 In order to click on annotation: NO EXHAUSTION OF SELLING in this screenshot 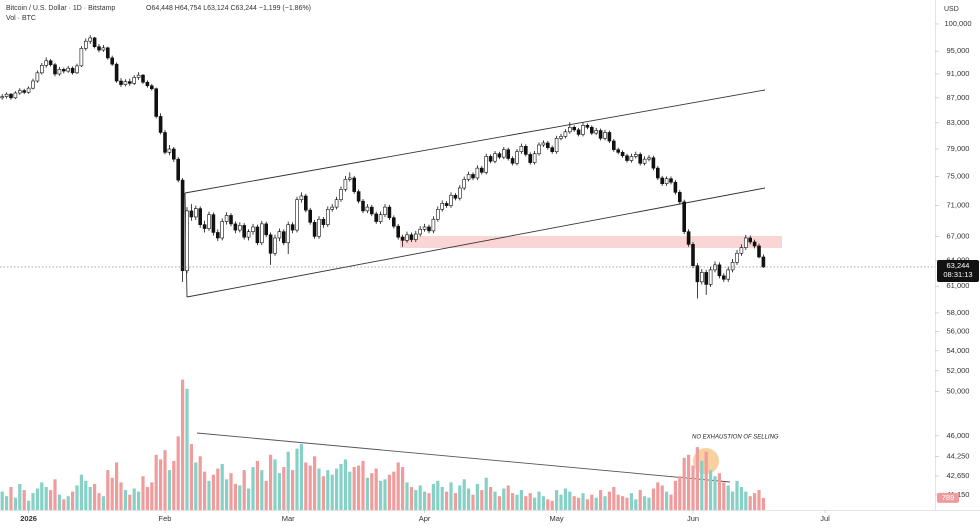, I will do `click(735, 438)`.